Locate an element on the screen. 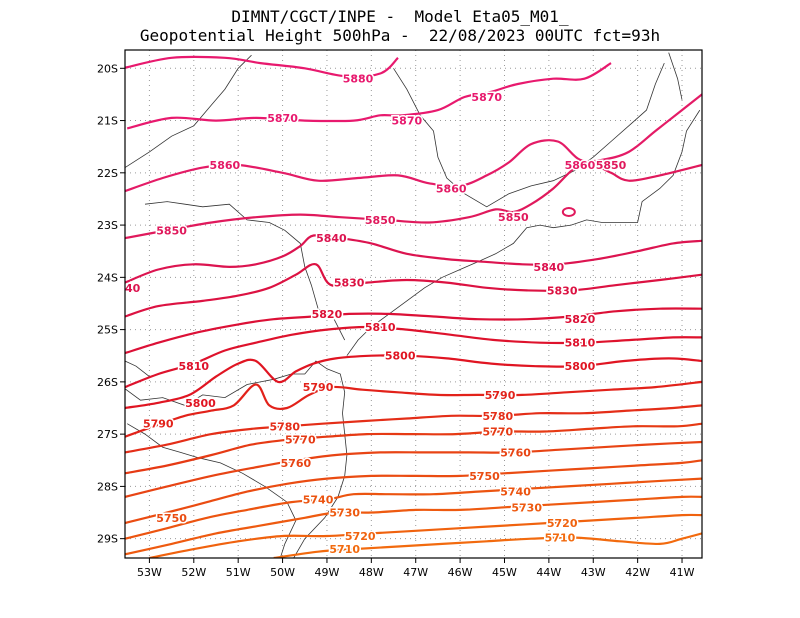 This screenshot has height=618, width=800. lon-tick-label: 53W is located at coordinates (149, 572).